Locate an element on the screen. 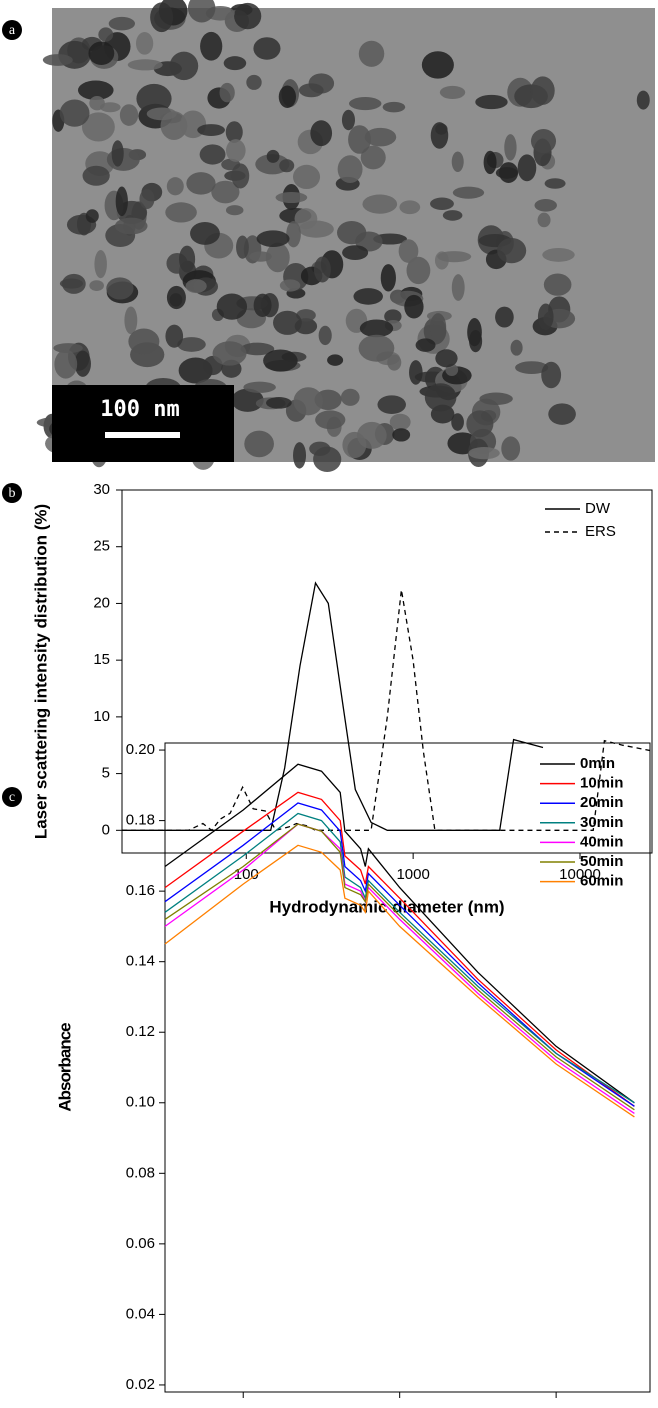 The height and width of the screenshot is (1408, 658). panel-label: b is located at coordinates (12, 493).